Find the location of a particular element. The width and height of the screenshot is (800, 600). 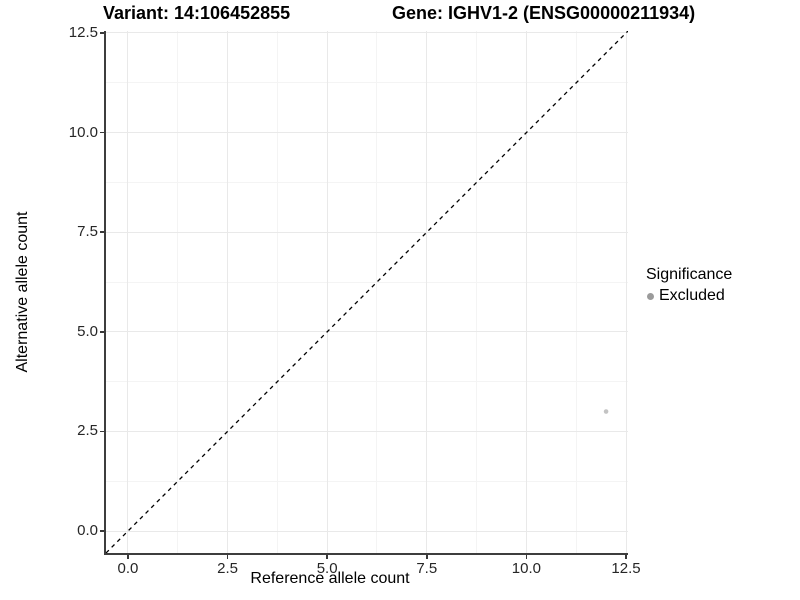

x-axis-title: Reference allele count is located at coordinates (330, 578).